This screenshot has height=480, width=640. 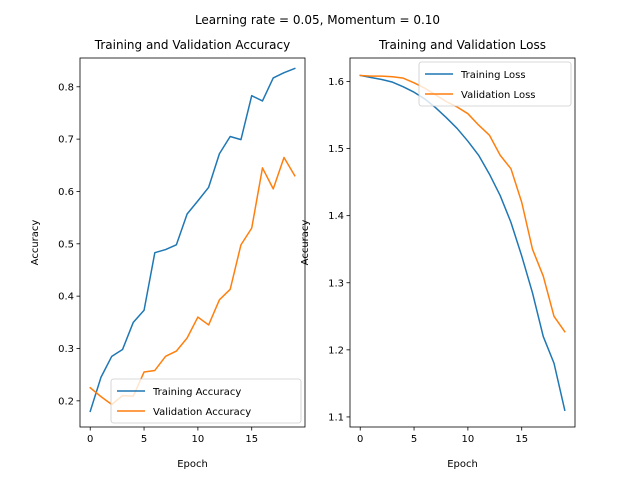 What do you see at coordinates (336, 283) in the screenshot?
I see `y-tick-label: 1.3` at bounding box center [336, 283].